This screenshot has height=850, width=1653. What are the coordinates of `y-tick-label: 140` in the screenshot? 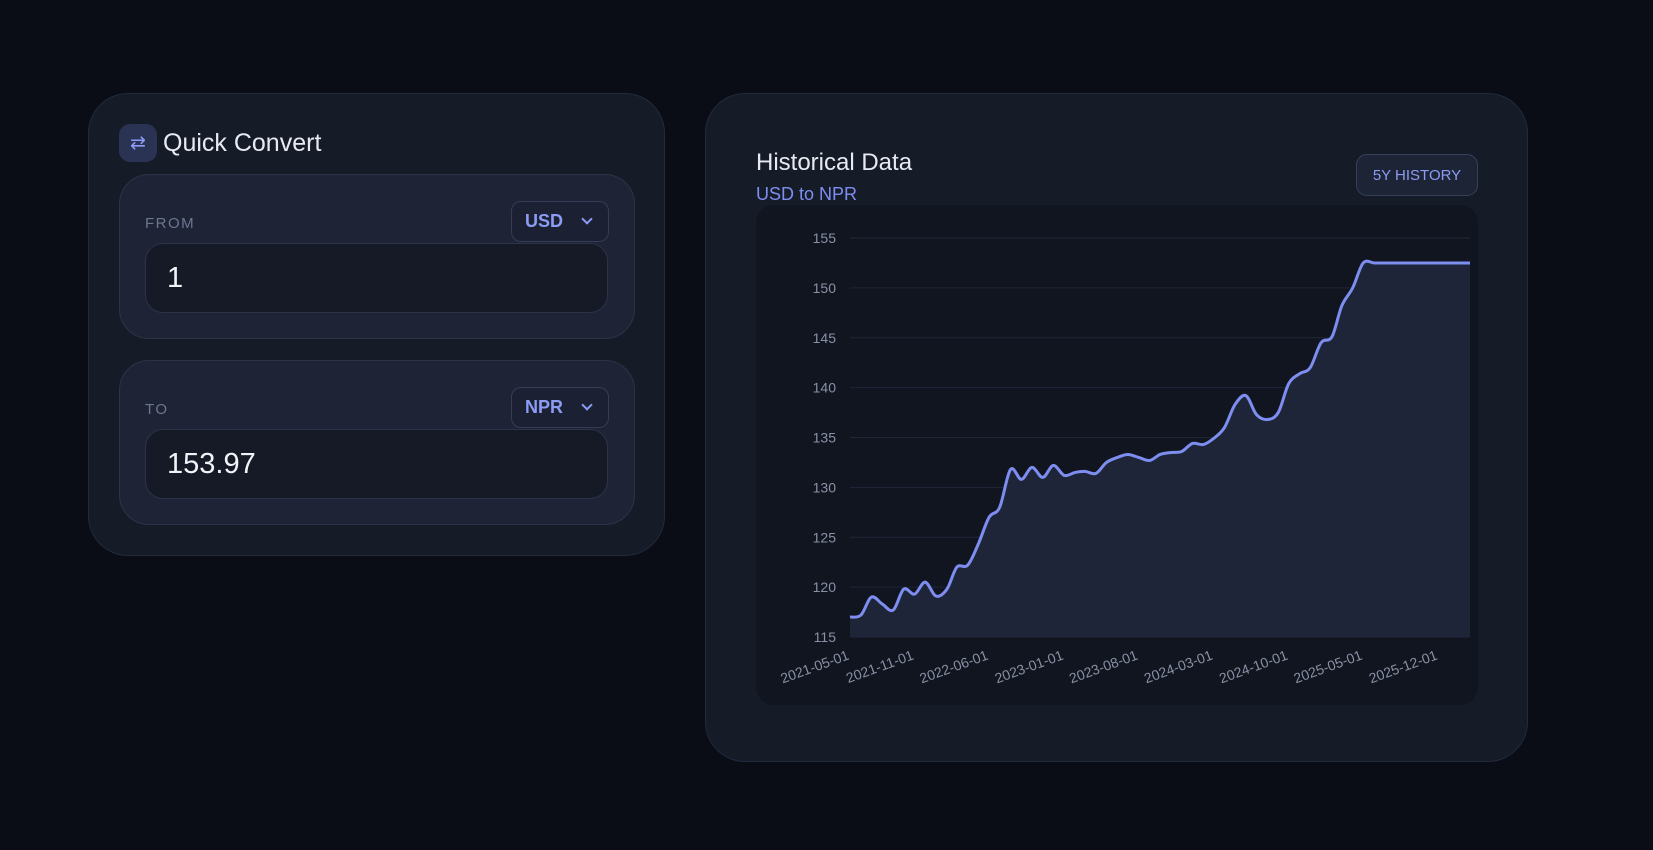 It's located at (825, 388).